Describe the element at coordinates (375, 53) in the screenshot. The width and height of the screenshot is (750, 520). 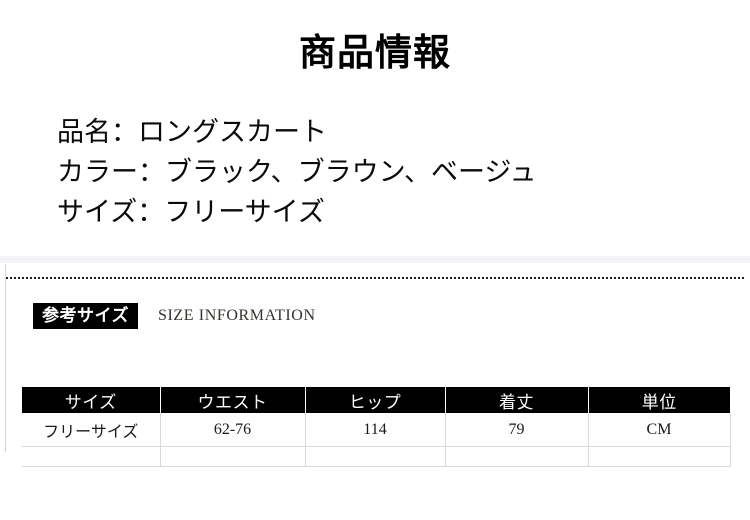
I see `page-title: 商品情報` at that location.